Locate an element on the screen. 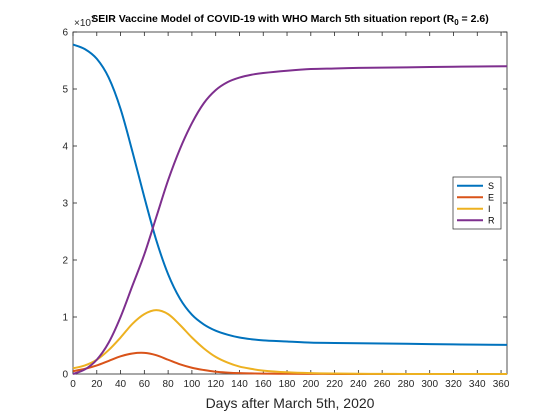  x-tick-label: 260 is located at coordinates (382, 384).